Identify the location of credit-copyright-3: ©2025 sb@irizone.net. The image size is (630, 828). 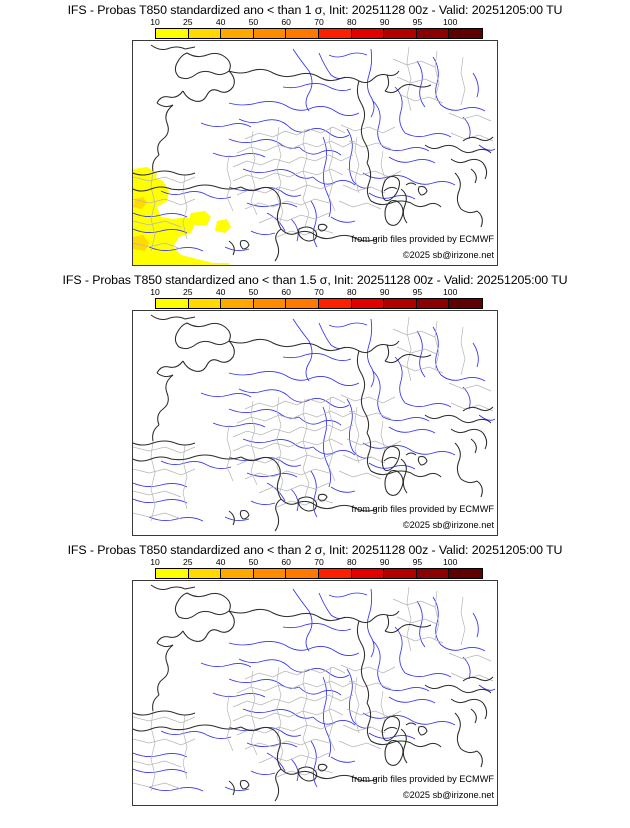
(448, 795).